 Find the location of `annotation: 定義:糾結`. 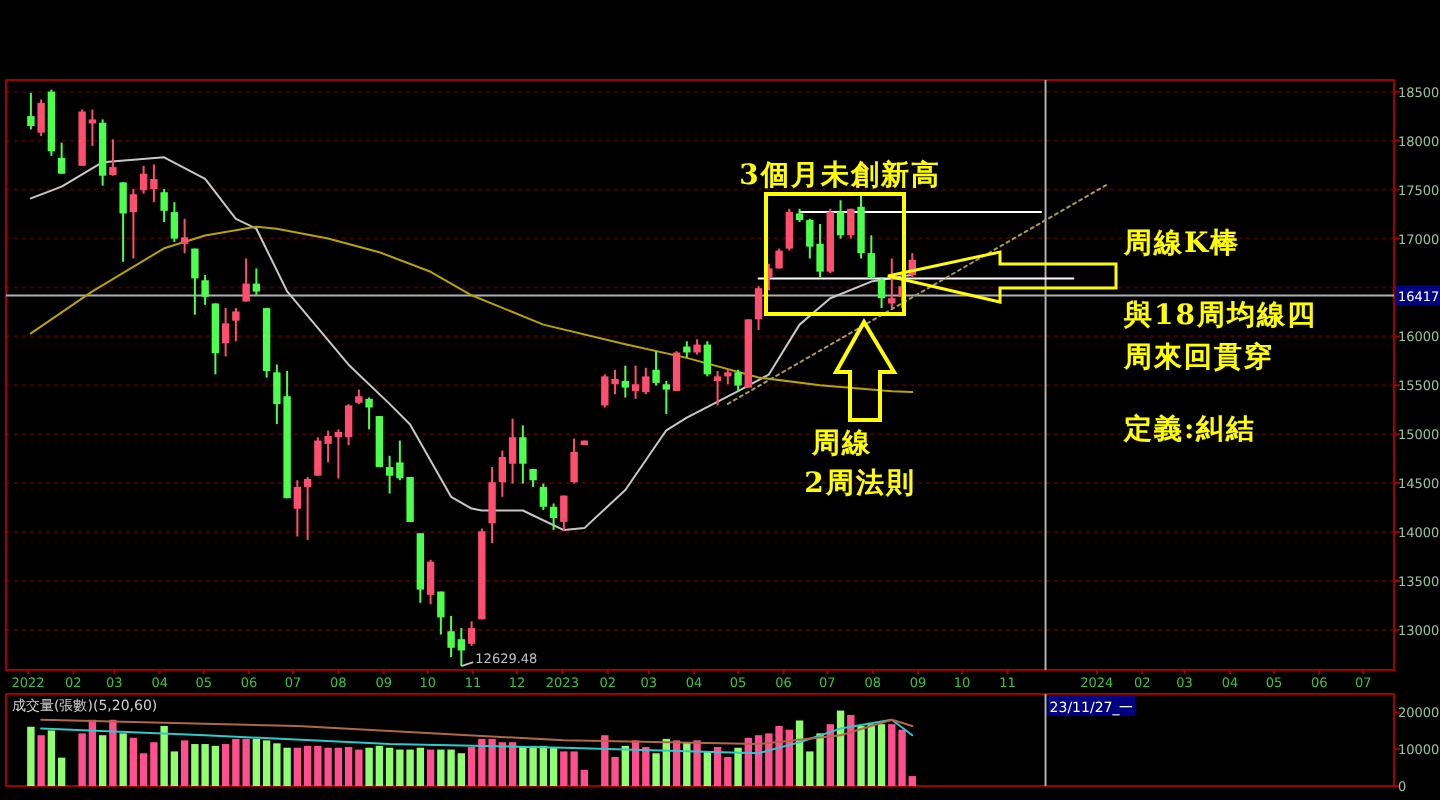

annotation: 定義:糾結 is located at coordinates (1189, 429).